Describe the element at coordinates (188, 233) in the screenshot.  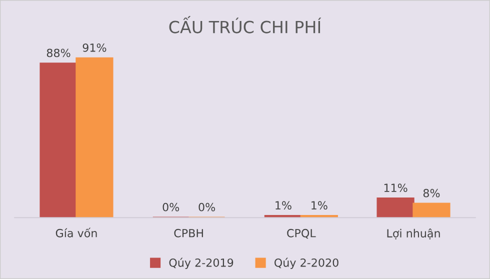
I see `x-tick-label: CPBH` at that location.